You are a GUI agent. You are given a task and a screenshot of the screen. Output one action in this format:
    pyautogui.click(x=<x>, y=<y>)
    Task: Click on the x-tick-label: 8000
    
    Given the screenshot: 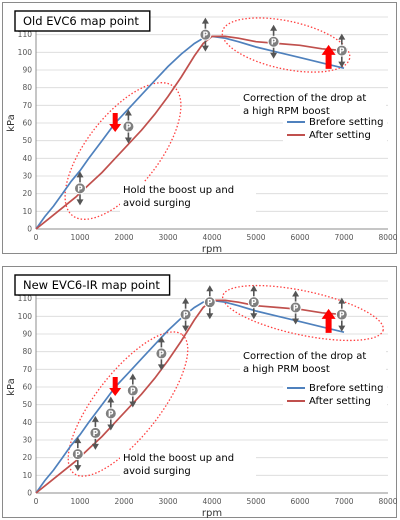 What is the action you would take?
    pyautogui.click(x=387, y=237)
    